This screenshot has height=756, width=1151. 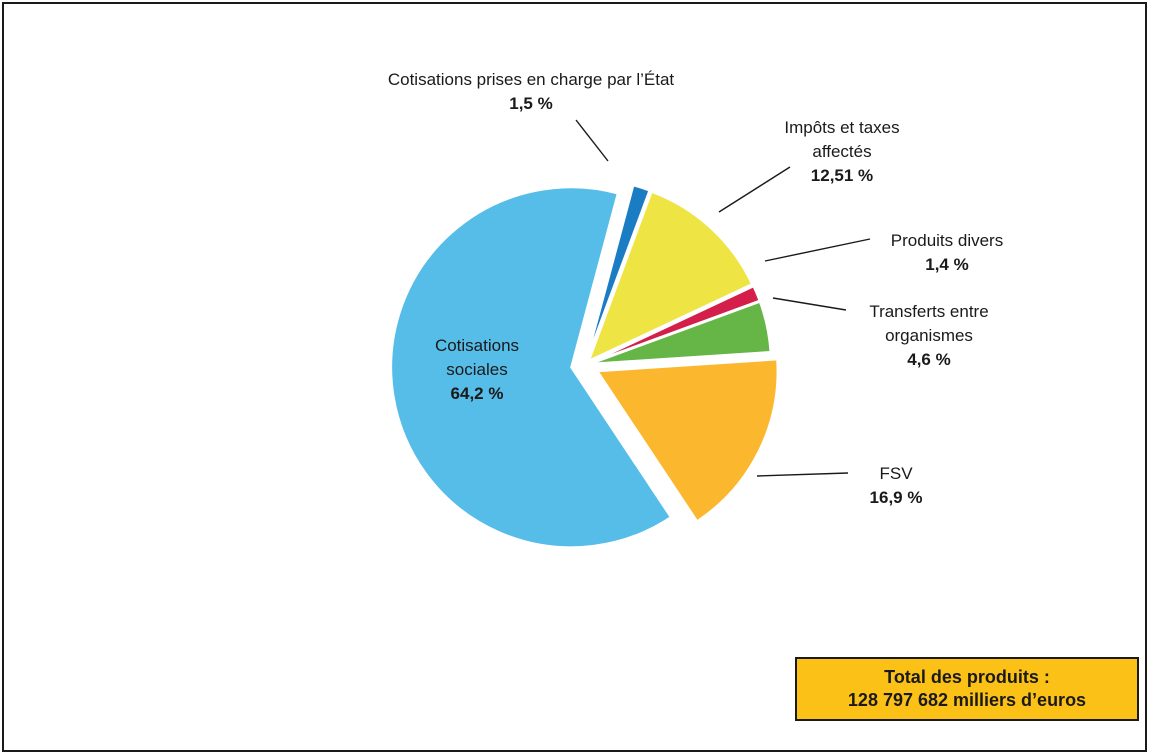 I want to click on slice-value-label: 16,9 %, so click(x=896, y=497).